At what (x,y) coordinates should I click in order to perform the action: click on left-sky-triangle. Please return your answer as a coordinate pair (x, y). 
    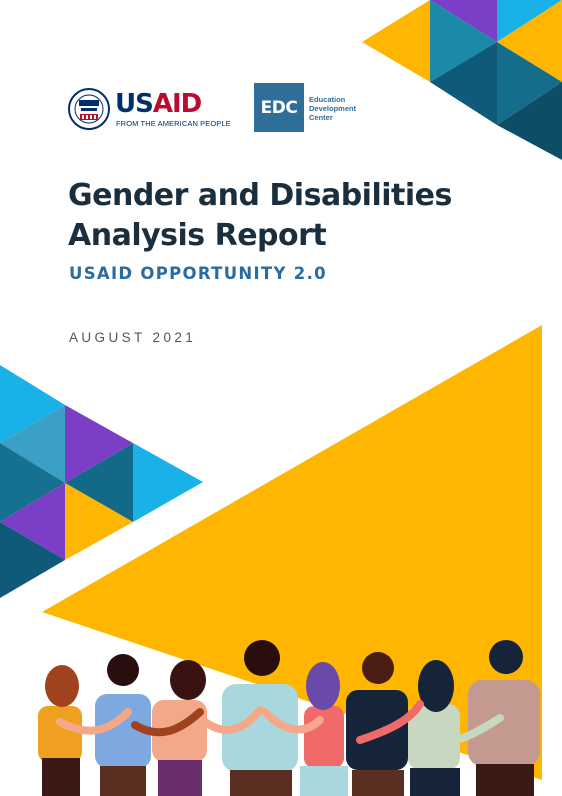
    Looking at the image, I should click on (32, 404).